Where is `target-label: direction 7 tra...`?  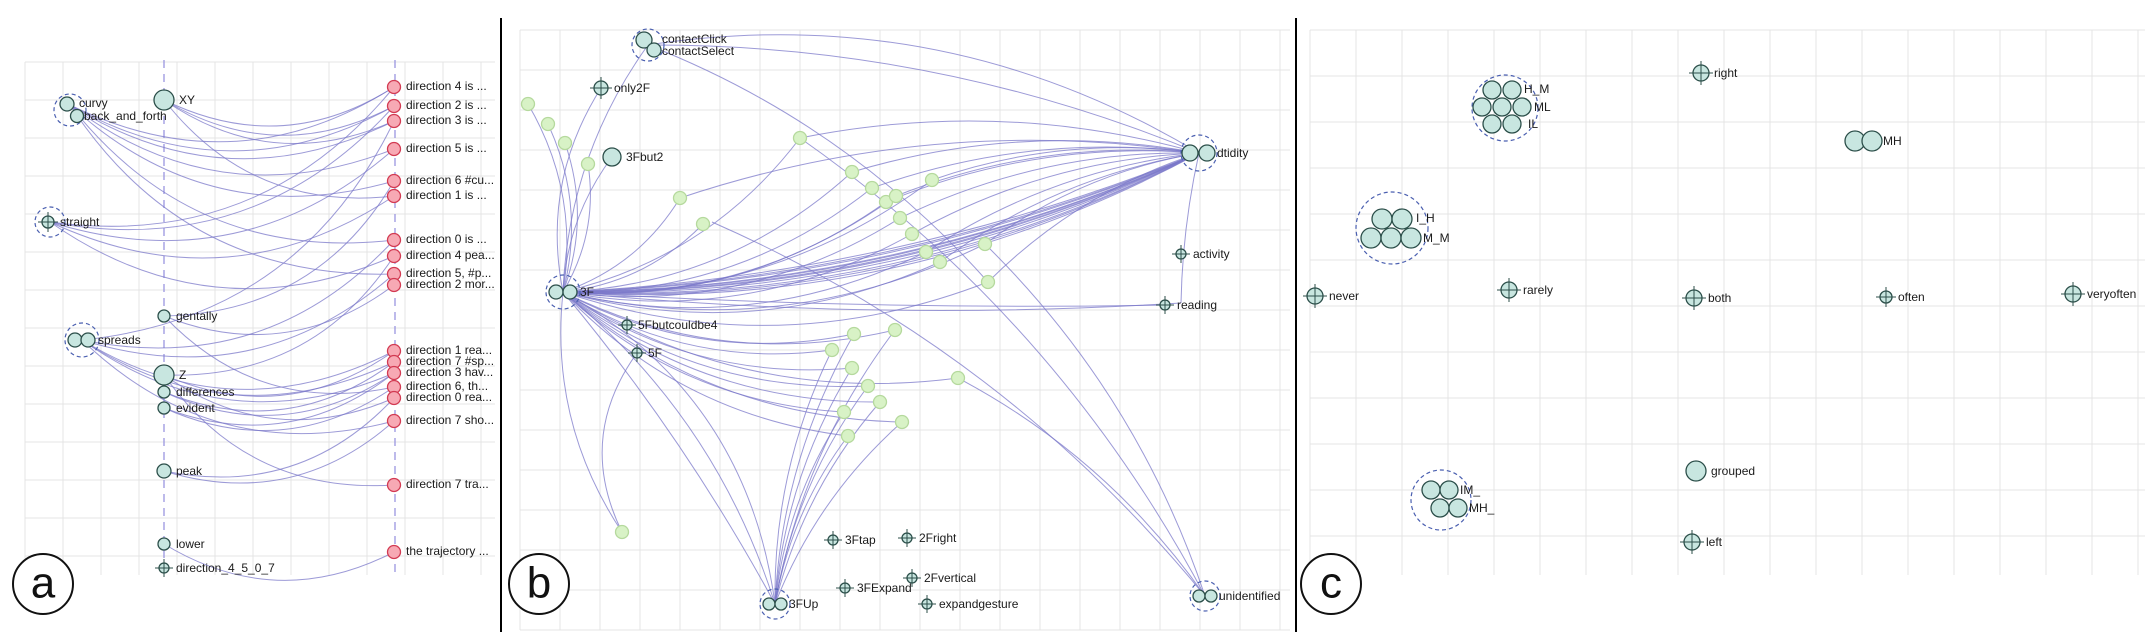
target-label: direction 7 tra... is located at coordinates (447, 484).